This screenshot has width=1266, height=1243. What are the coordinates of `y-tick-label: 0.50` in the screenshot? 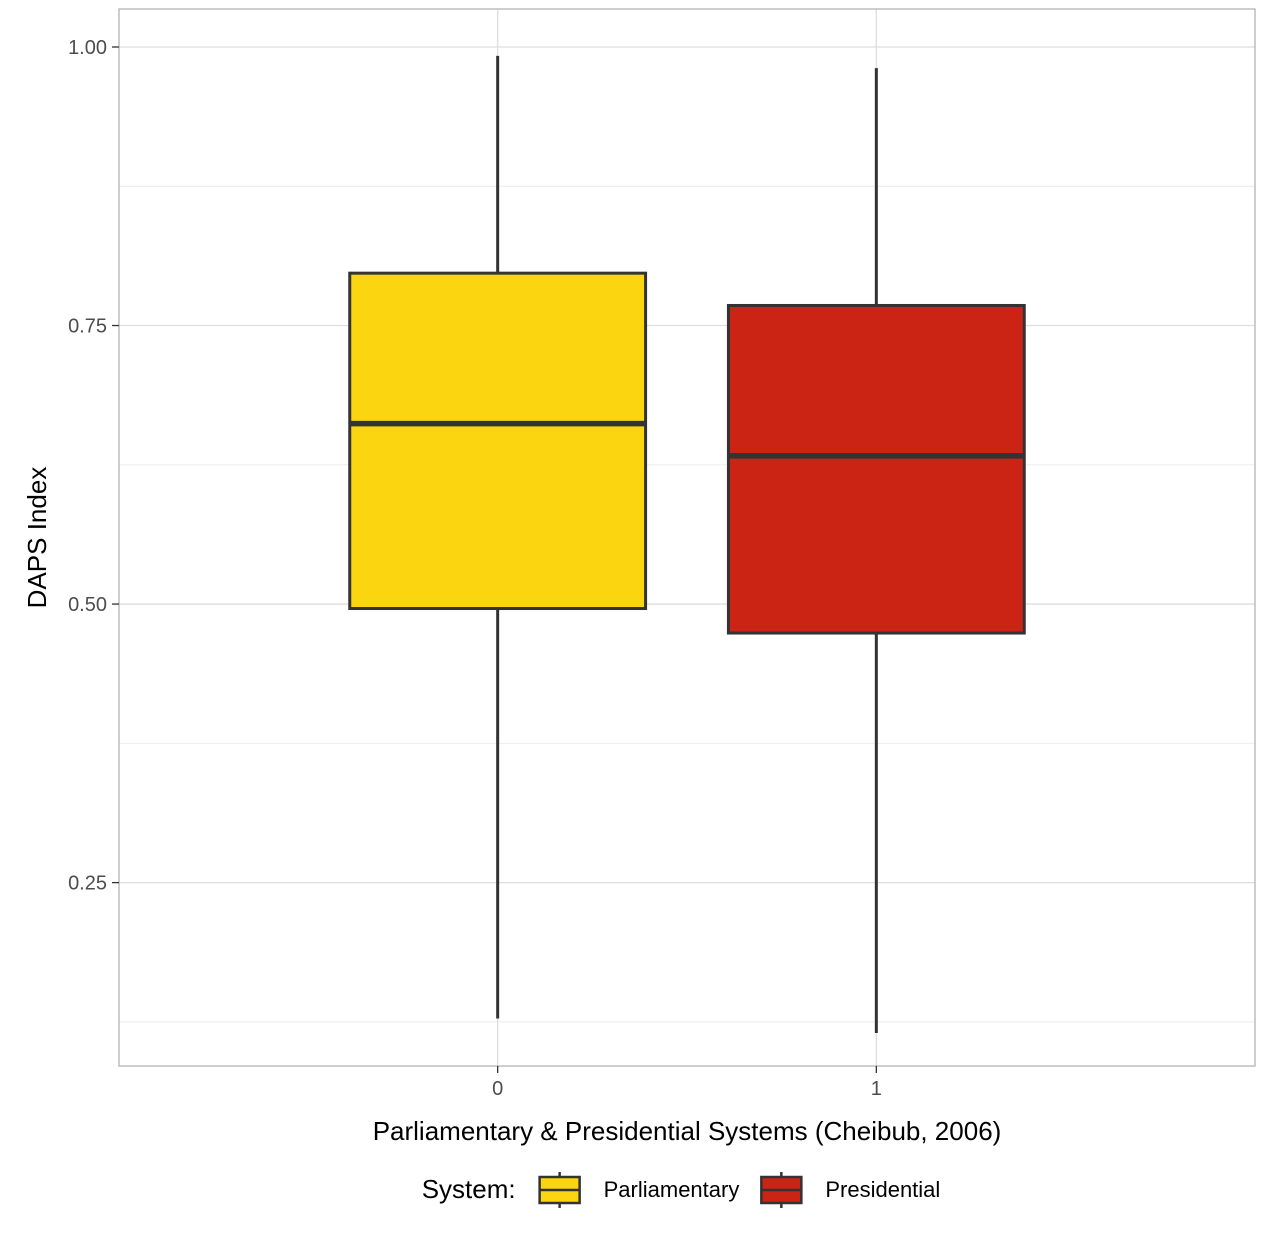 It's located at (87, 605).